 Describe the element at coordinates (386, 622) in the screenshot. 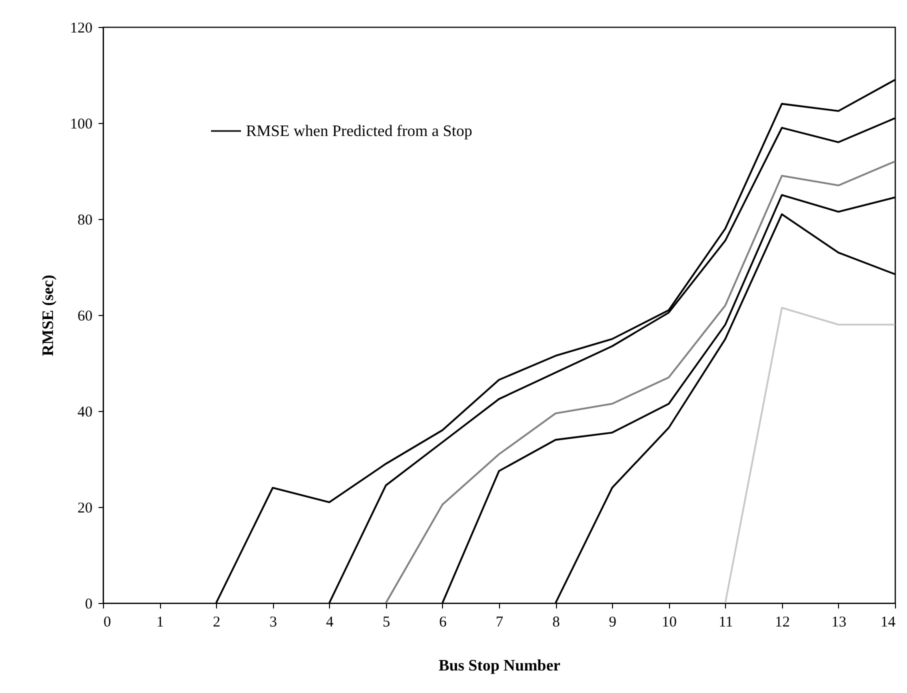

I see `x-tick-label: 5` at that location.